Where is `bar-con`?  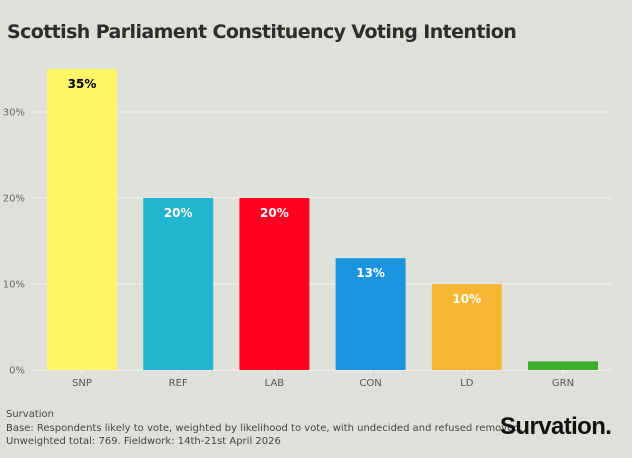 bar-con is located at coordinates (370, 314).